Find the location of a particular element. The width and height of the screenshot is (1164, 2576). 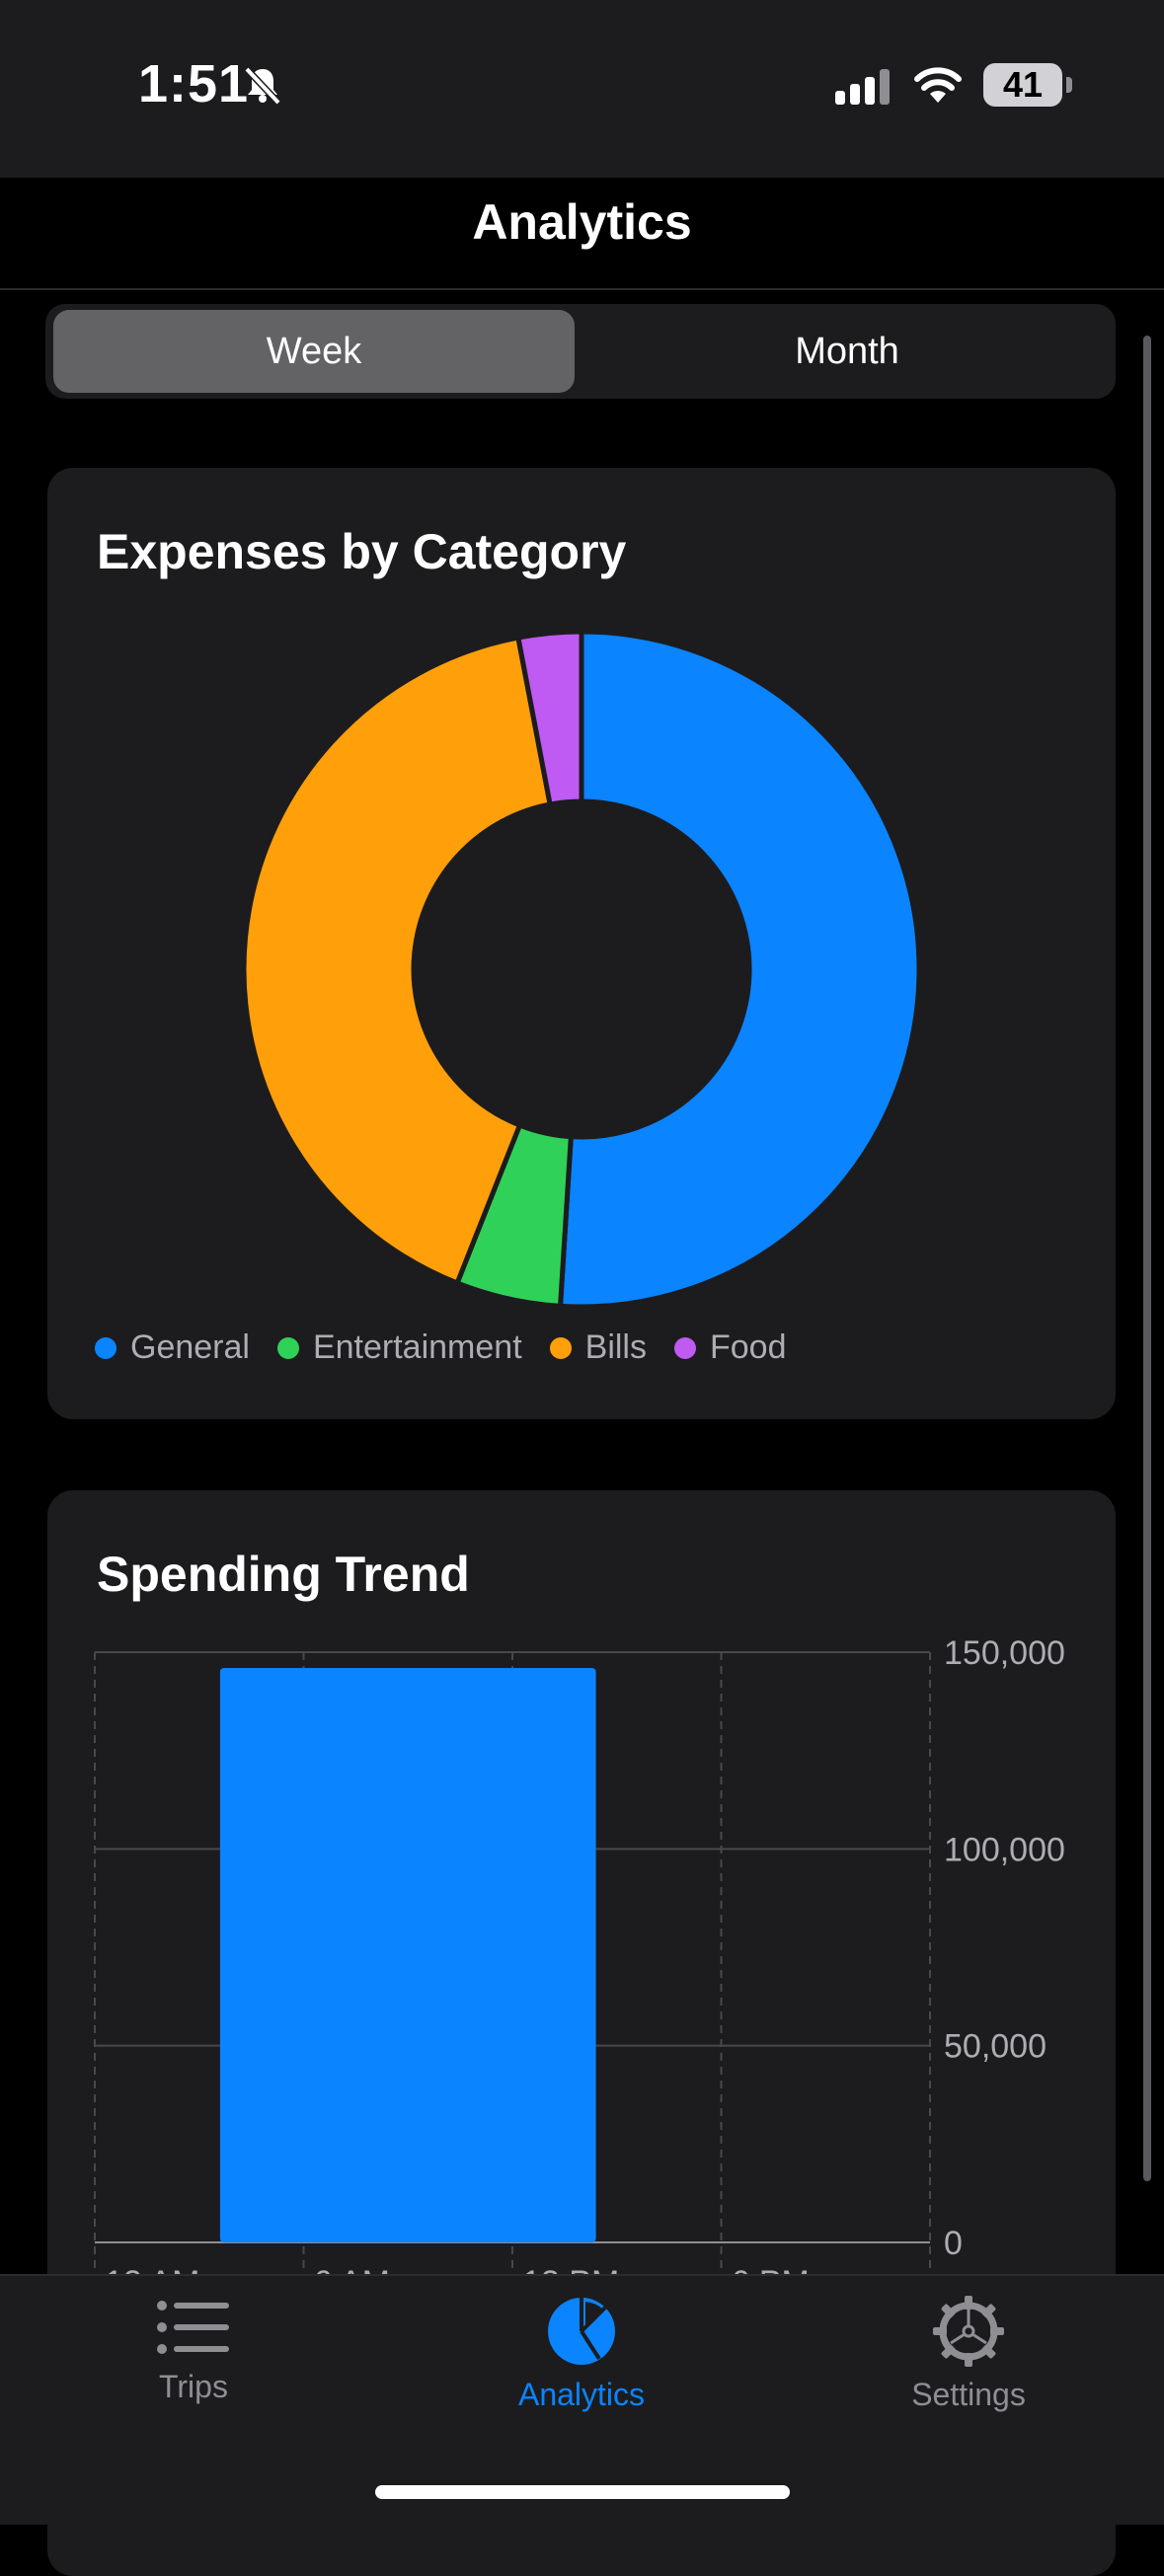

home-indicator is located at coordinates (582, 2492).